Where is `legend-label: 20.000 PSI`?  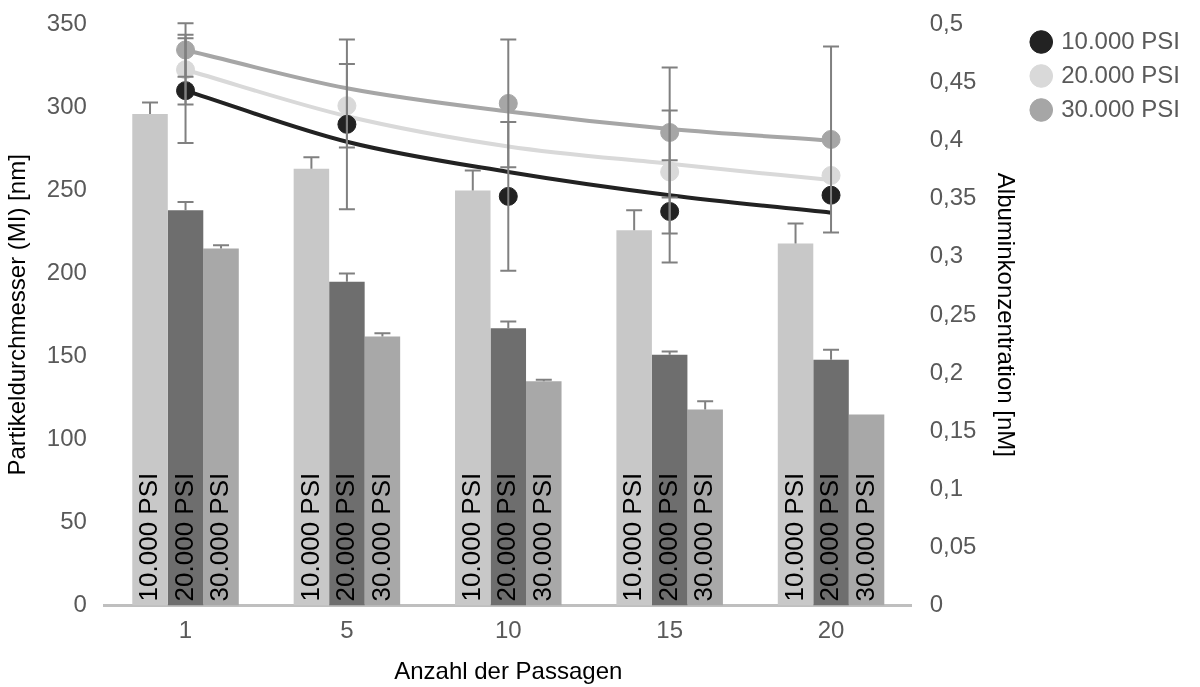
legend-label: 20.000 PSI is located at coordinates (1121, 74).